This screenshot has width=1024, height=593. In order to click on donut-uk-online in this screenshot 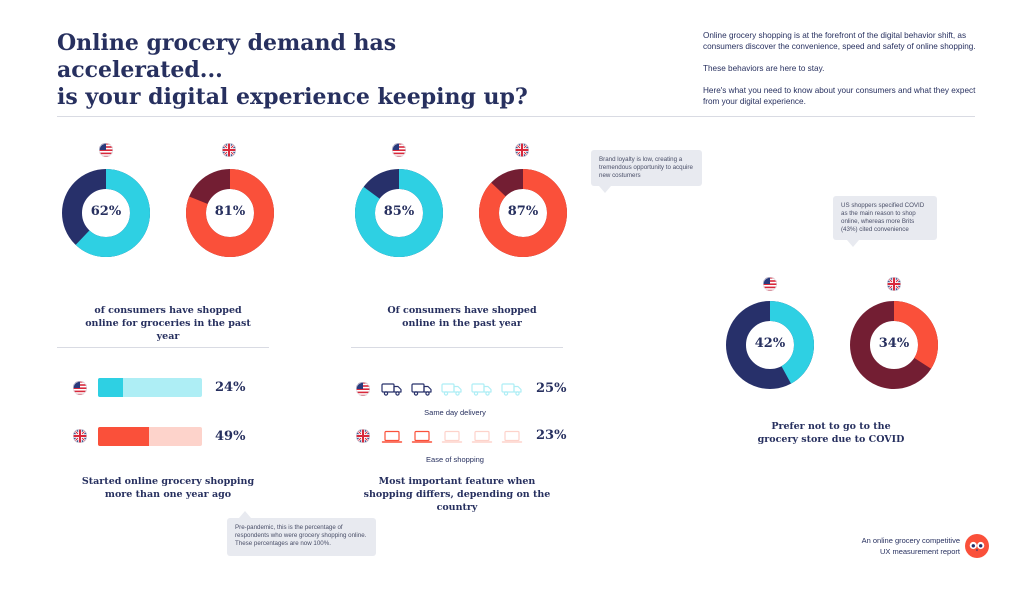, I will do `click(523, 213)`.